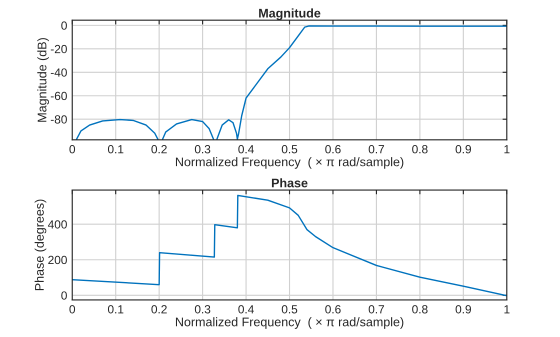 This screenshot has height=337, width=560. Describe the element at coordinates (58, 49) in the screenshot. I see `y-tick-label: -20` at that location.